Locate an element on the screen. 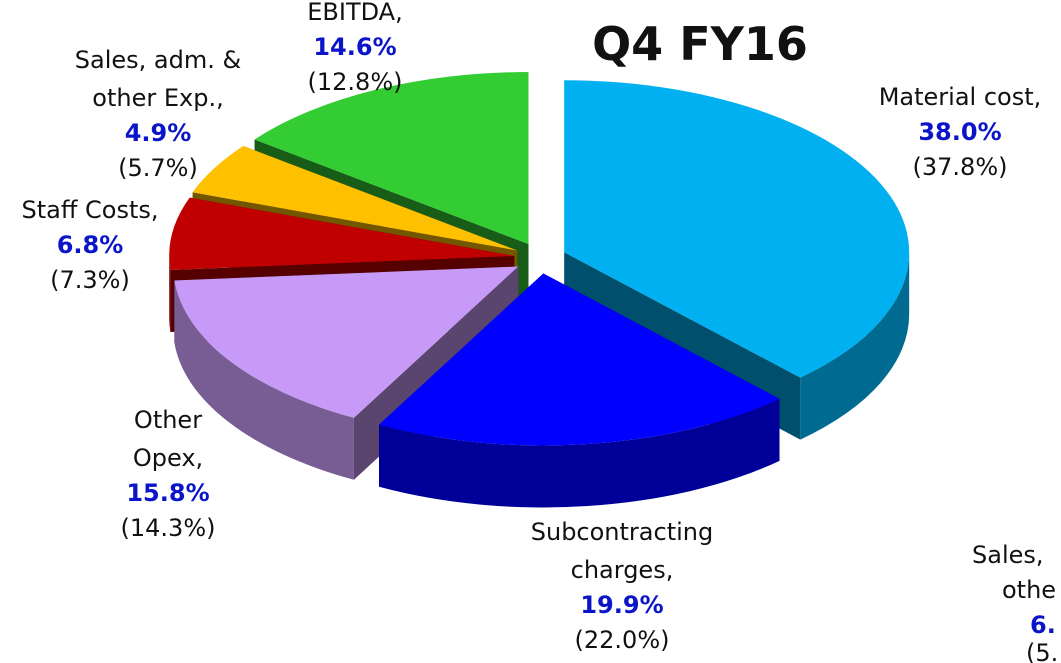 The height and width of the screenshot is (663, 1061). value-label: 14.6% is located at coordinates (354, 47).